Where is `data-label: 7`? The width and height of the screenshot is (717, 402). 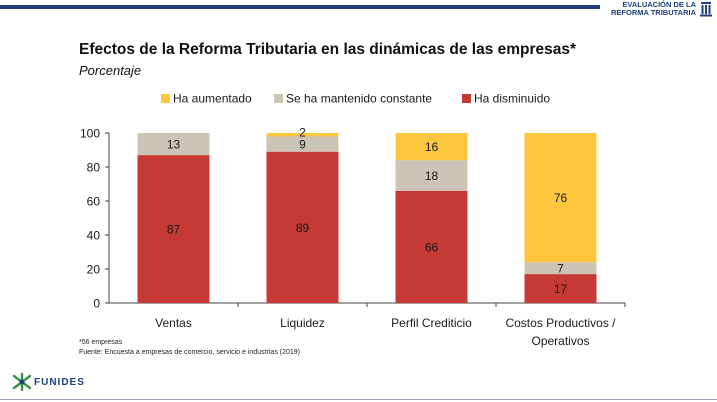
data-label: 7 is located at coordinates (560, 269).